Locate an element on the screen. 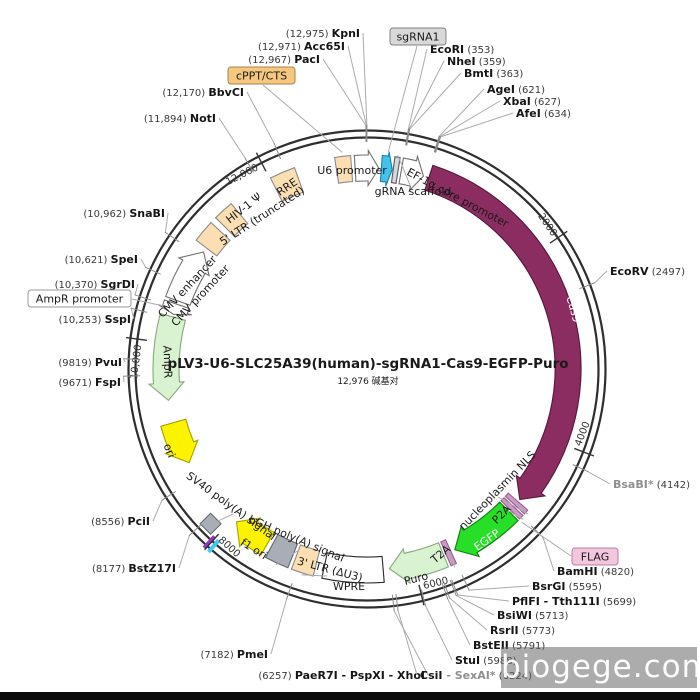  site-label-7182: (7182) PmeI is located at coordinates (234, 654).